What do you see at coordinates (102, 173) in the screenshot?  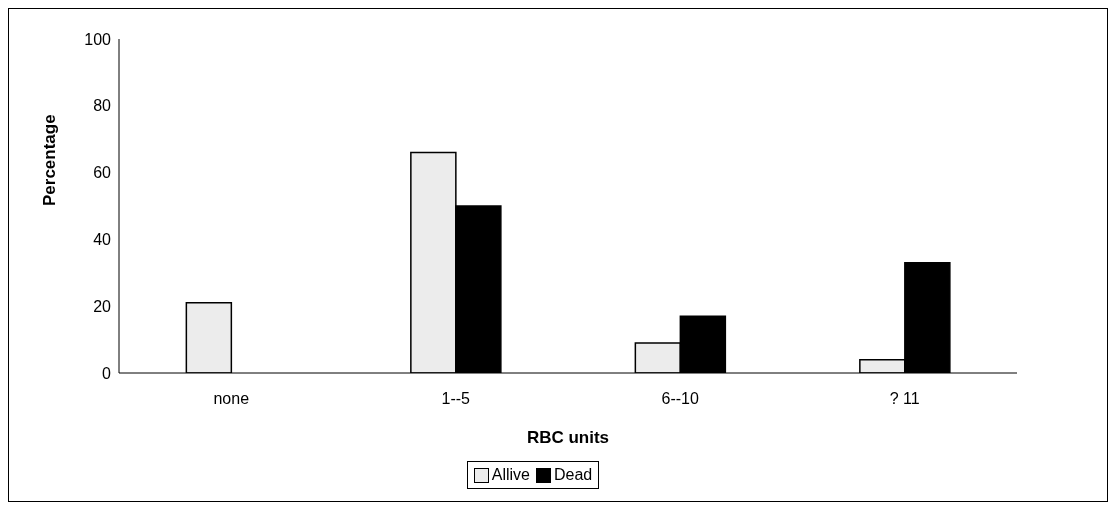 I see `y-tick-label: 60` at bounding box center [102, 173].